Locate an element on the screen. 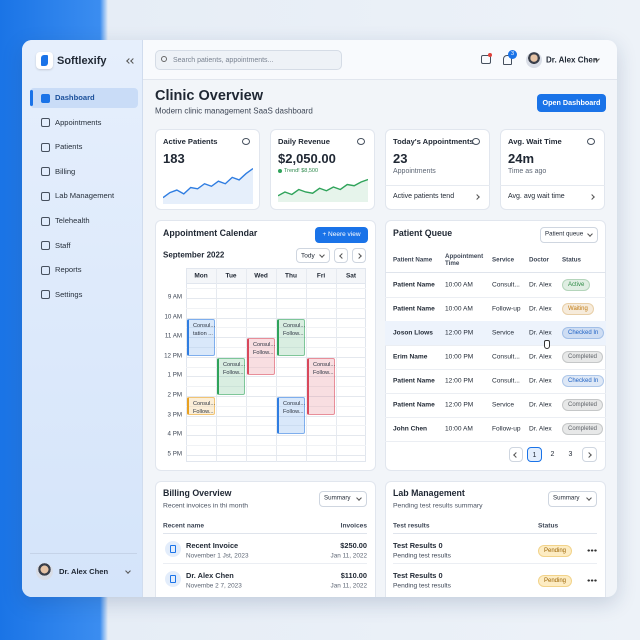 The image size is (640, 640). bell-icon is located at coordinates (507, 60).